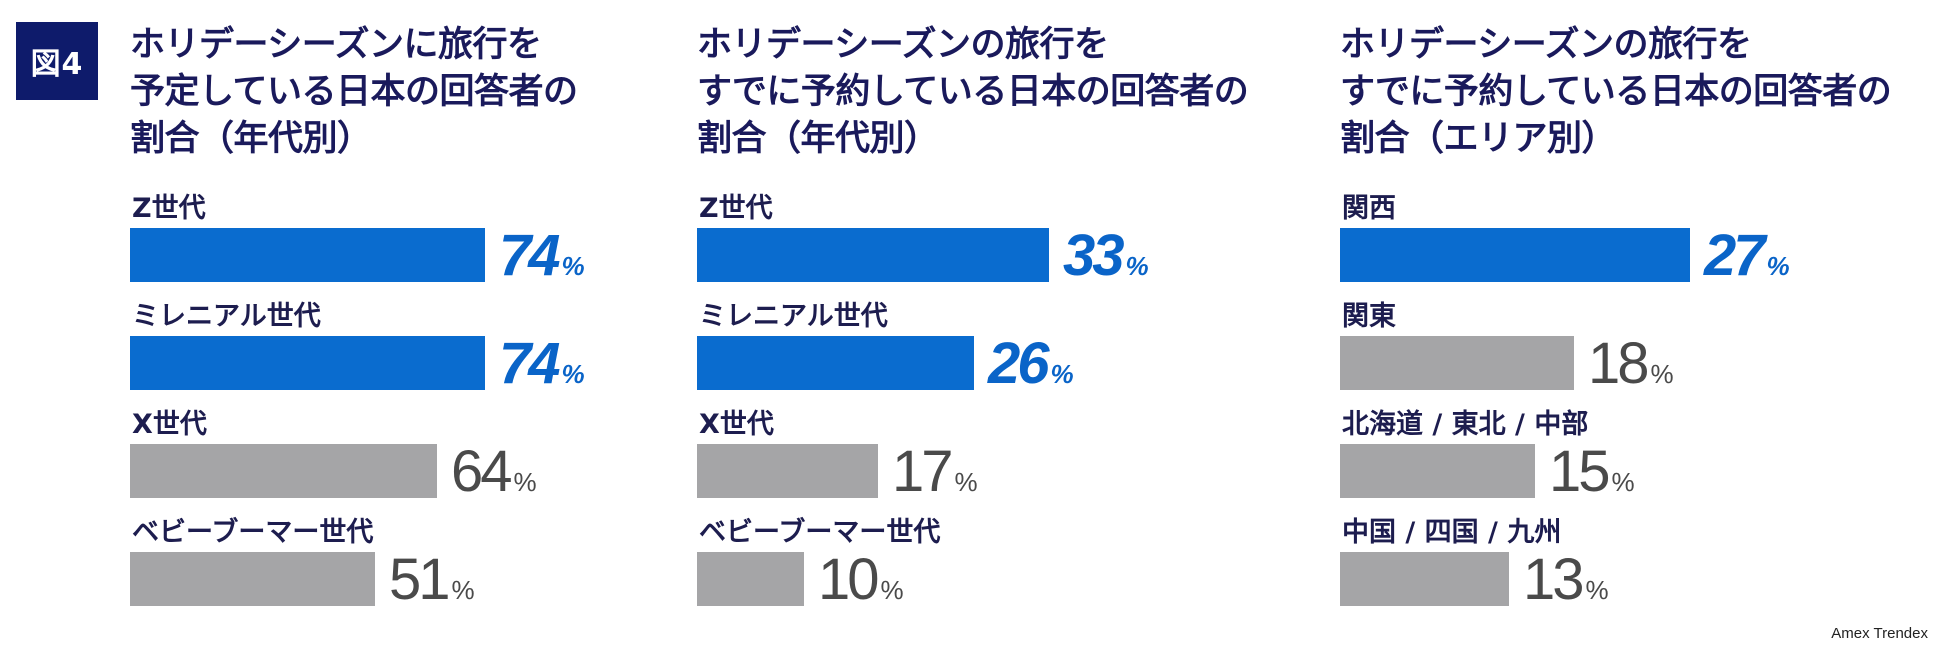 The image size is (1950, 658). Describe the element at coordinates (922, 471) in the screenshot. I see `value-number: 17` at that location.